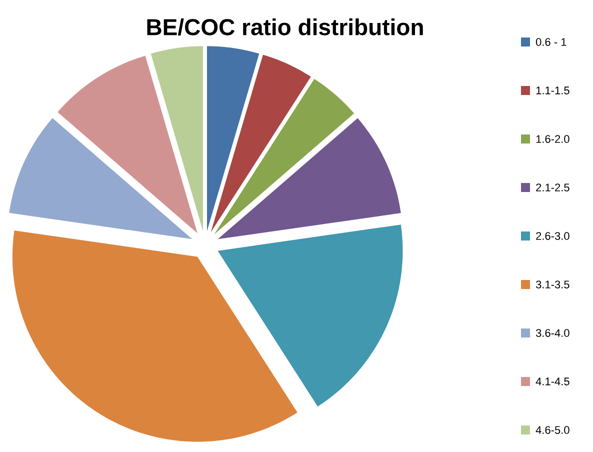 This screenshot has width=593, height=452. I want to click on legend-label: 0.6 - 1, so click(551, 42).